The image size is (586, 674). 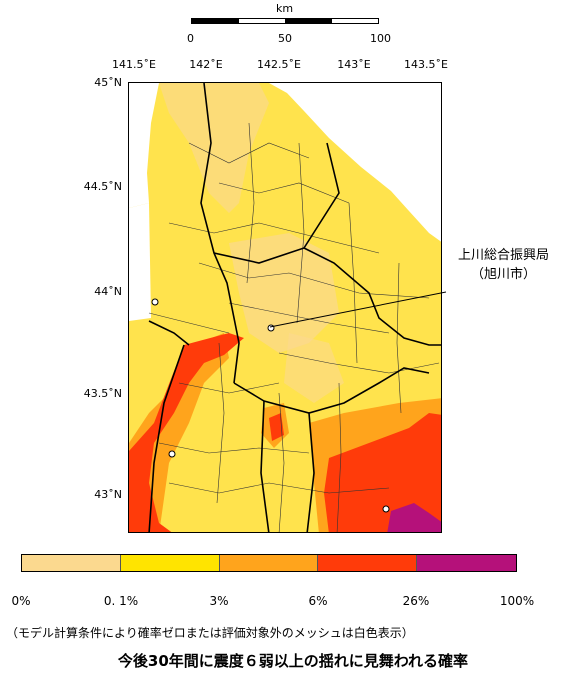 What do you see at coordinates (355, 162) in the screenshot?
I see `sea-northeast` at bounding box center [355, 162].